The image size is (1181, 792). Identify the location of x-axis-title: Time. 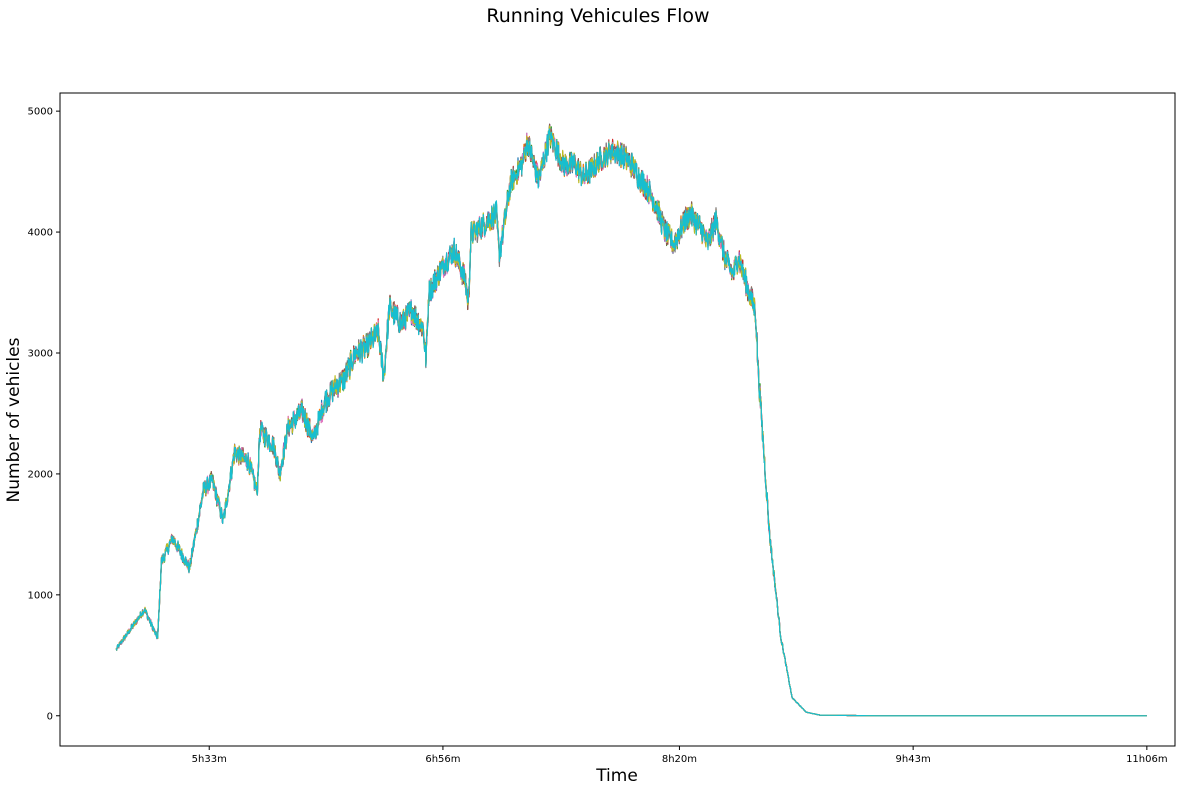
(616, 776).